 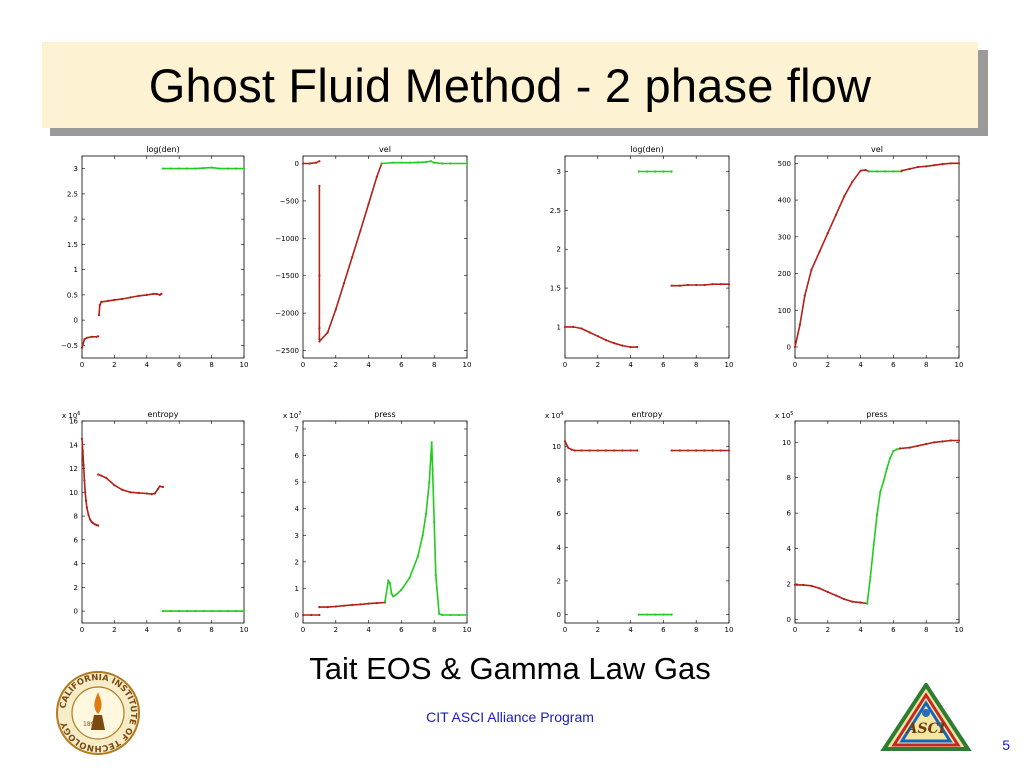 What do you see at coordinates (163, 257) in the screenshot?
I see `plot-frame` at bounding box center [163, 257].